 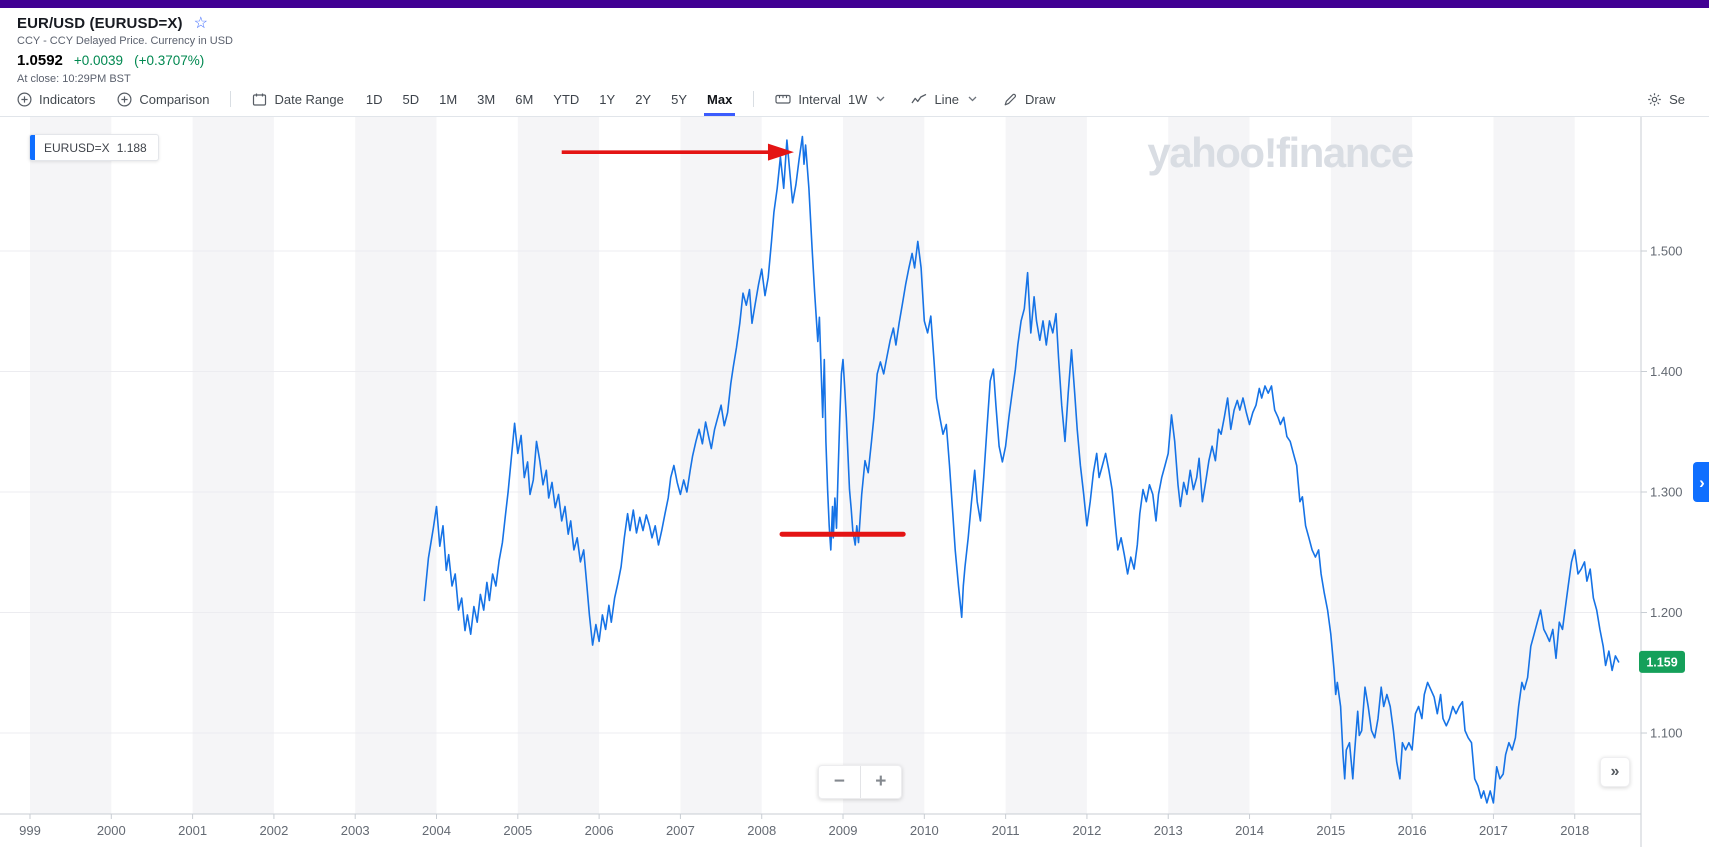 I want to click on range-button-1y: 1Y, so click(x=607, y=99).